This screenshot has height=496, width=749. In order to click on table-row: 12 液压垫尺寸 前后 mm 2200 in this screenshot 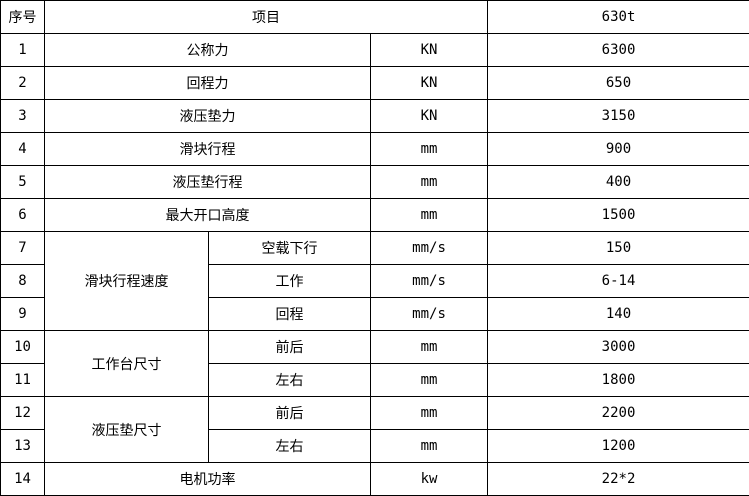, I will do `click(374, 429)`.